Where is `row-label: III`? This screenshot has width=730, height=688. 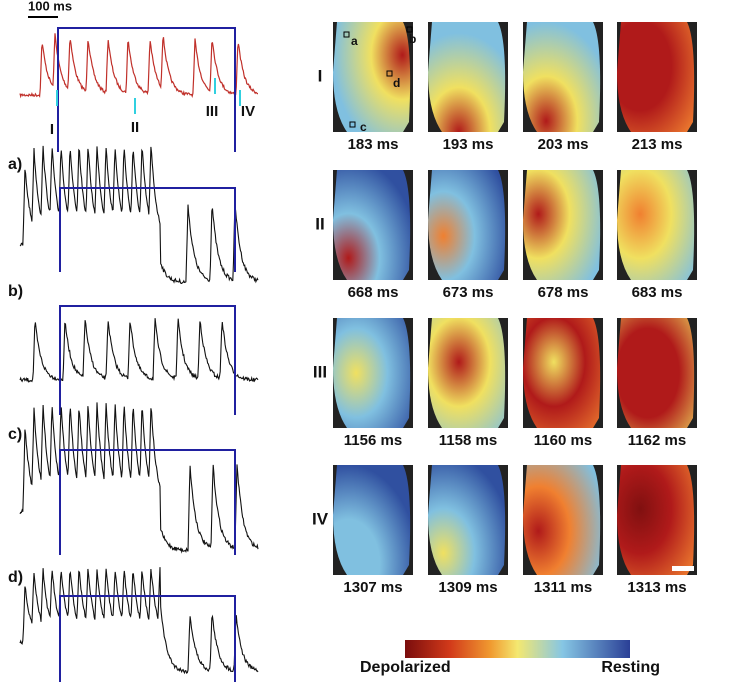
row-label: III is located at coordinates (320, 371).